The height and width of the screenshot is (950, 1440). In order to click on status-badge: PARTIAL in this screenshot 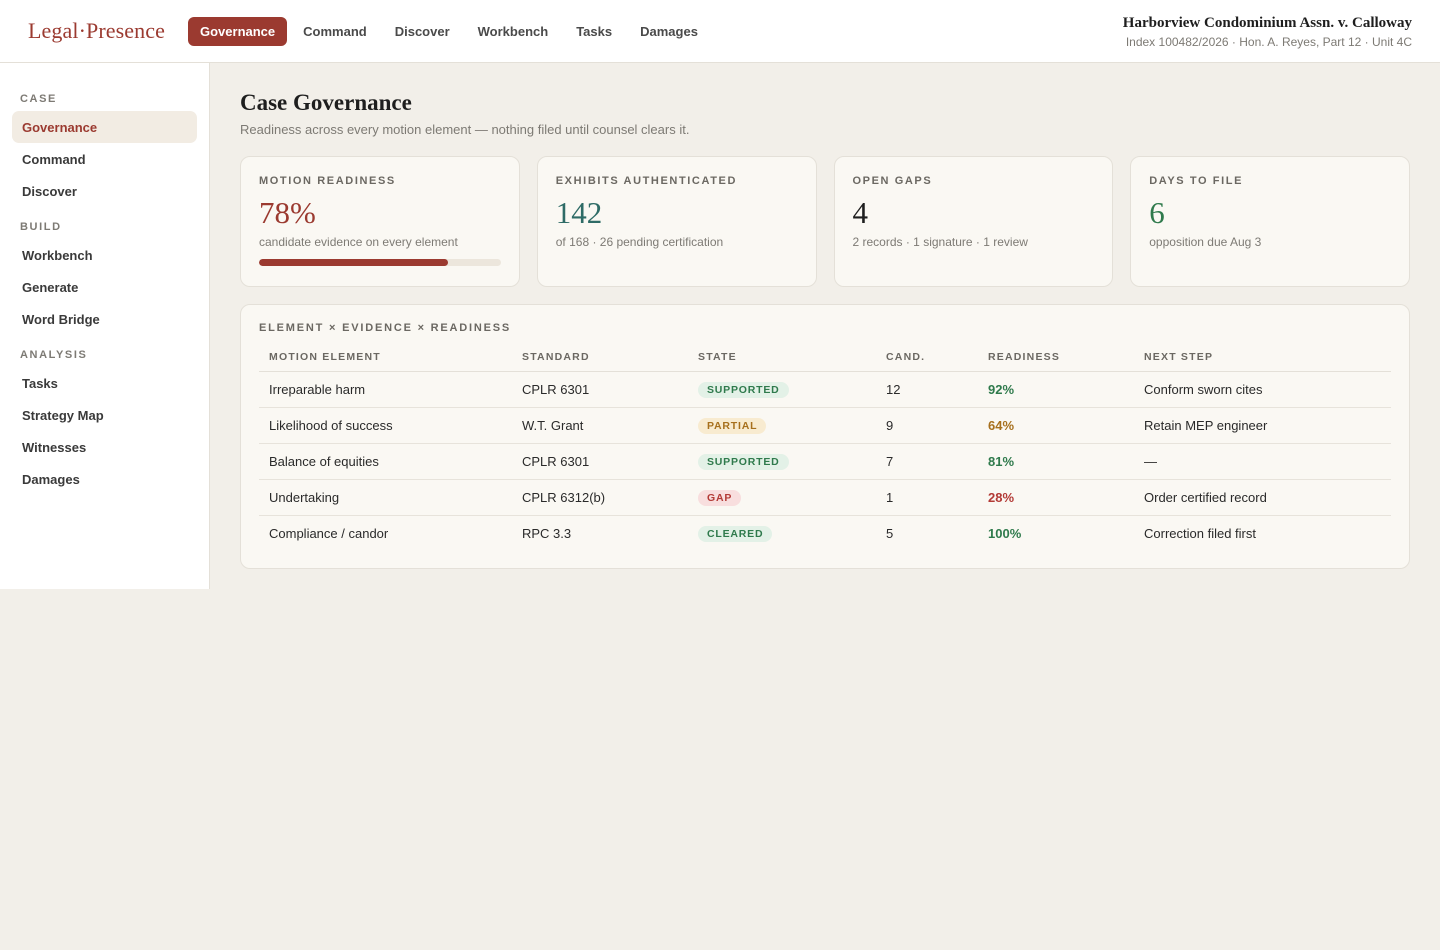, I will do `click(732, 426)`.